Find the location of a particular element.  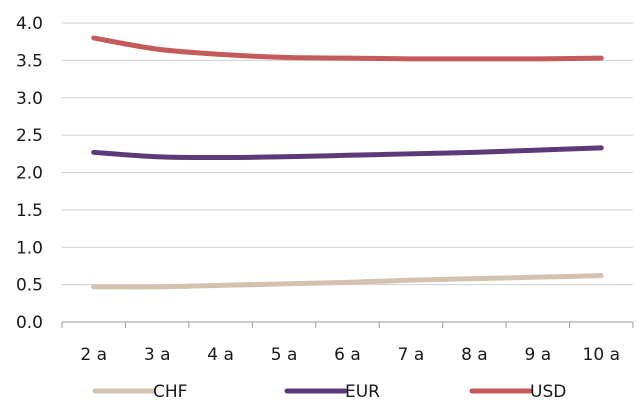

x-tick-label: 10 a is located at coordinates (601, 355).